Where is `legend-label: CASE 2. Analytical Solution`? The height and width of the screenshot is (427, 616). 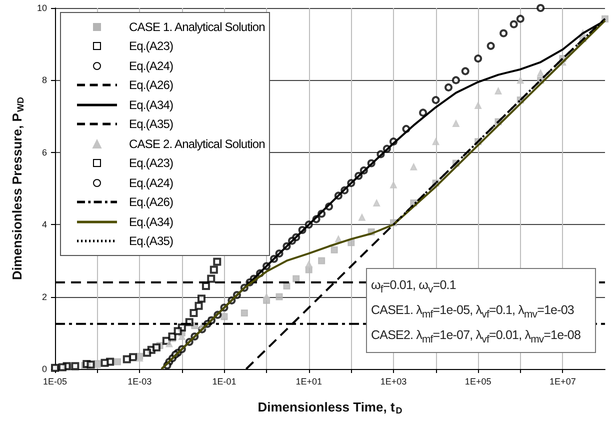 legend-label: CASE 2. Analytical Solution is located at coordinates (197, 143).